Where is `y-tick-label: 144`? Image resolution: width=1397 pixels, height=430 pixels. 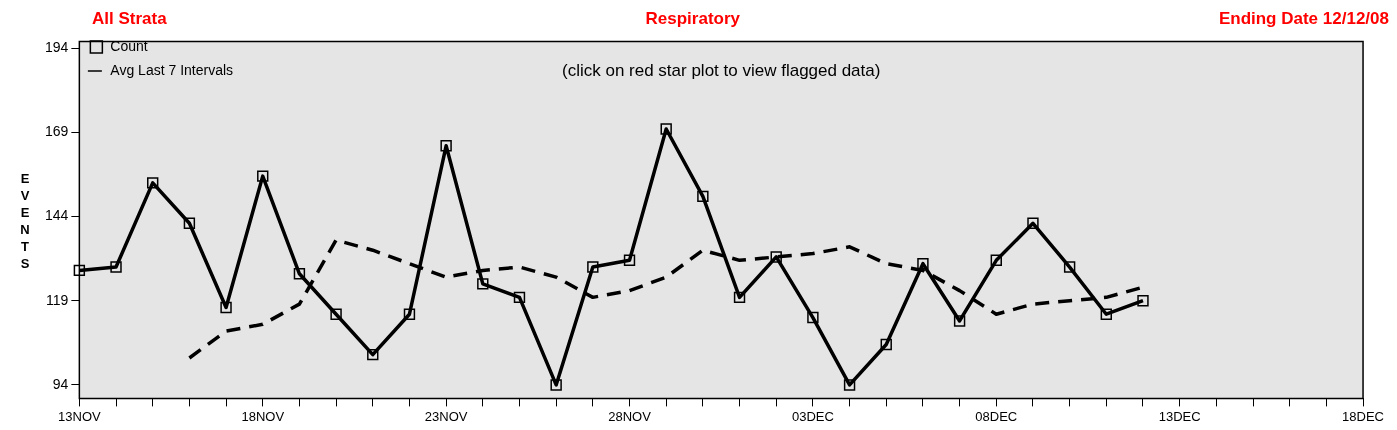 y-tick-label: 144 is located at coordinates (57, 215).